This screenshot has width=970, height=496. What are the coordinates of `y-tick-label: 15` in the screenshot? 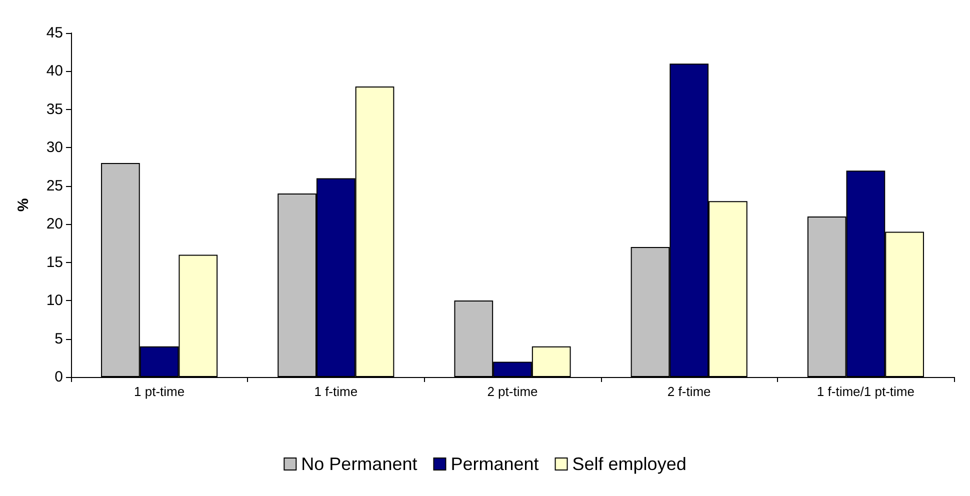 It's located at (54, 262).